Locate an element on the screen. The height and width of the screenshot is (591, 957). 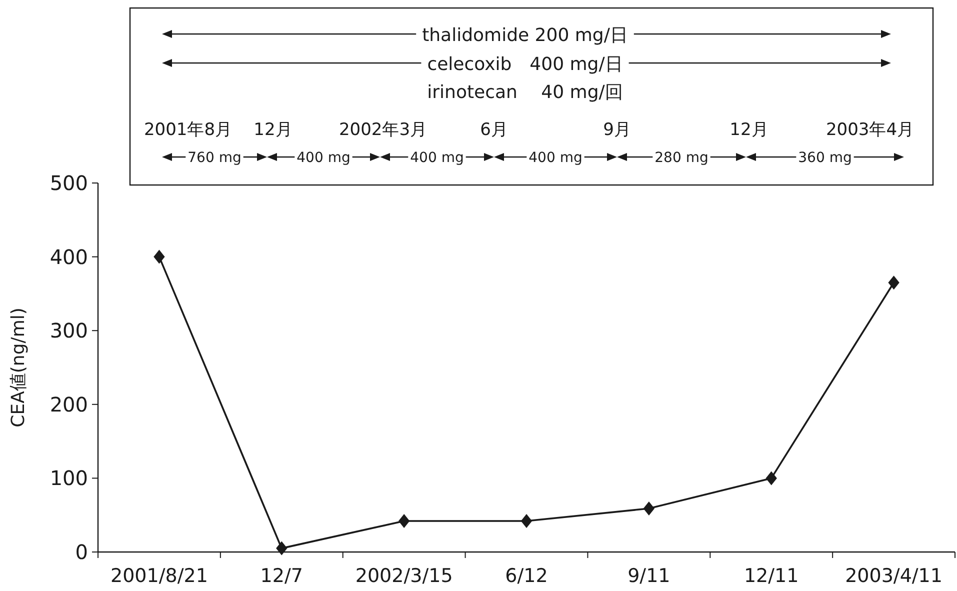
text: thalidomide 200 mg/日 is located at coordinates (525, 35).